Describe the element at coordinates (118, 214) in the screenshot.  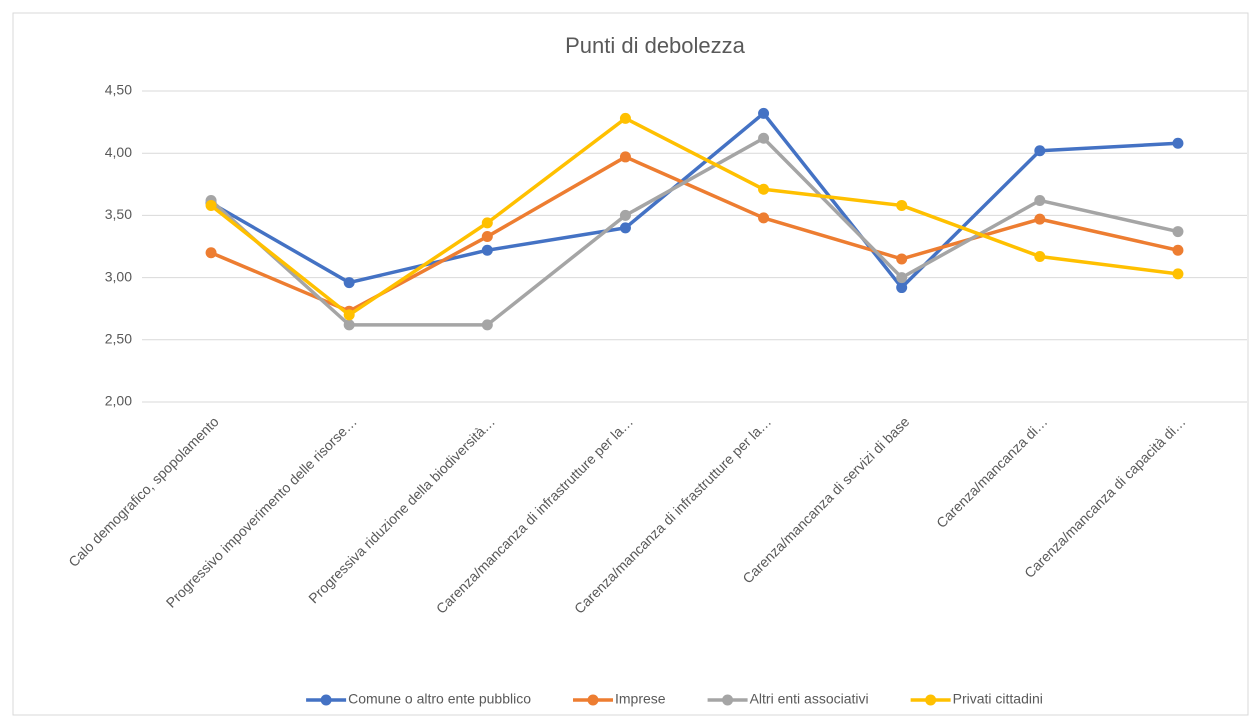
I see `y-tick-label: 3,50` at that location.